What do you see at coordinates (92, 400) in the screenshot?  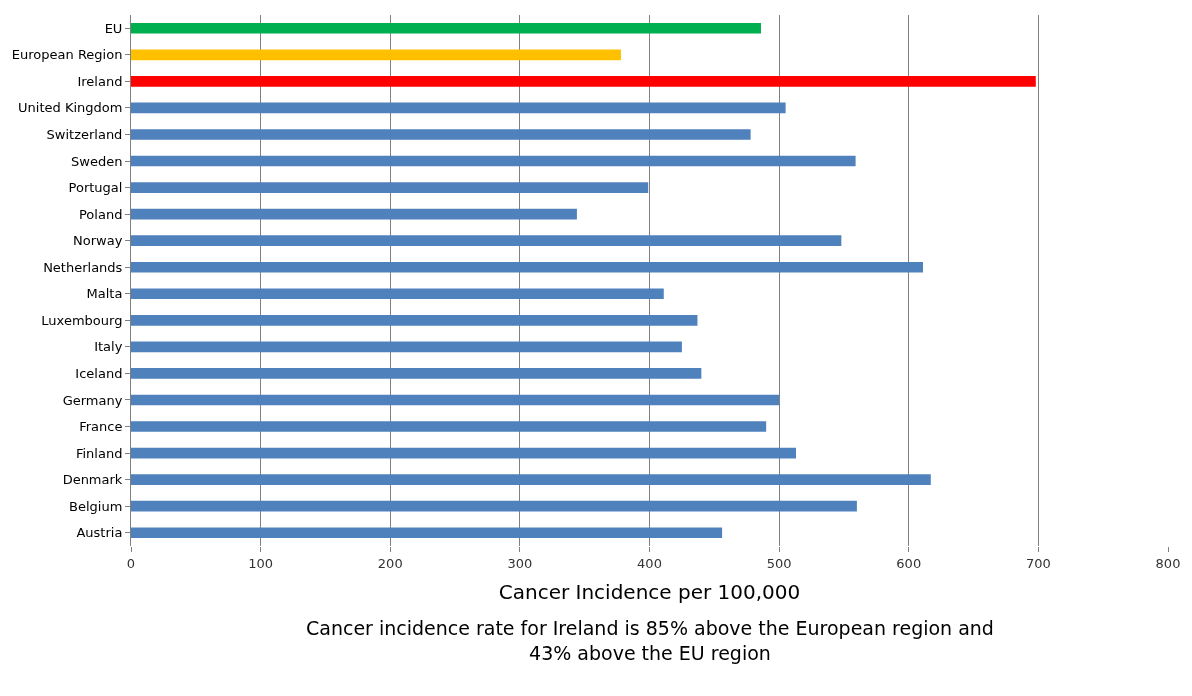 I see `y-tick-label: Germany` at bounding box center [92, 400].